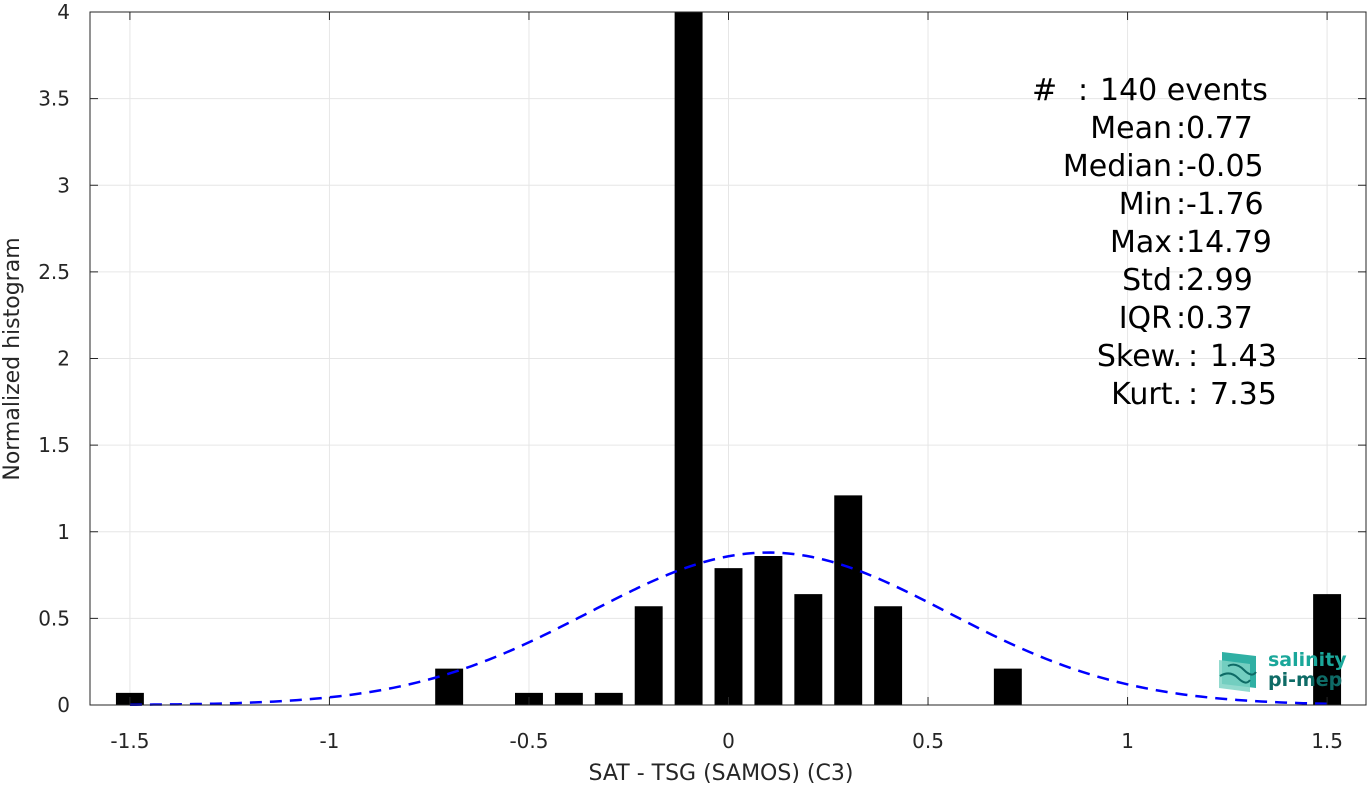 This screenshot has width=1367, height=785. I want to click on stat-key: Max, so click(1140, 242).